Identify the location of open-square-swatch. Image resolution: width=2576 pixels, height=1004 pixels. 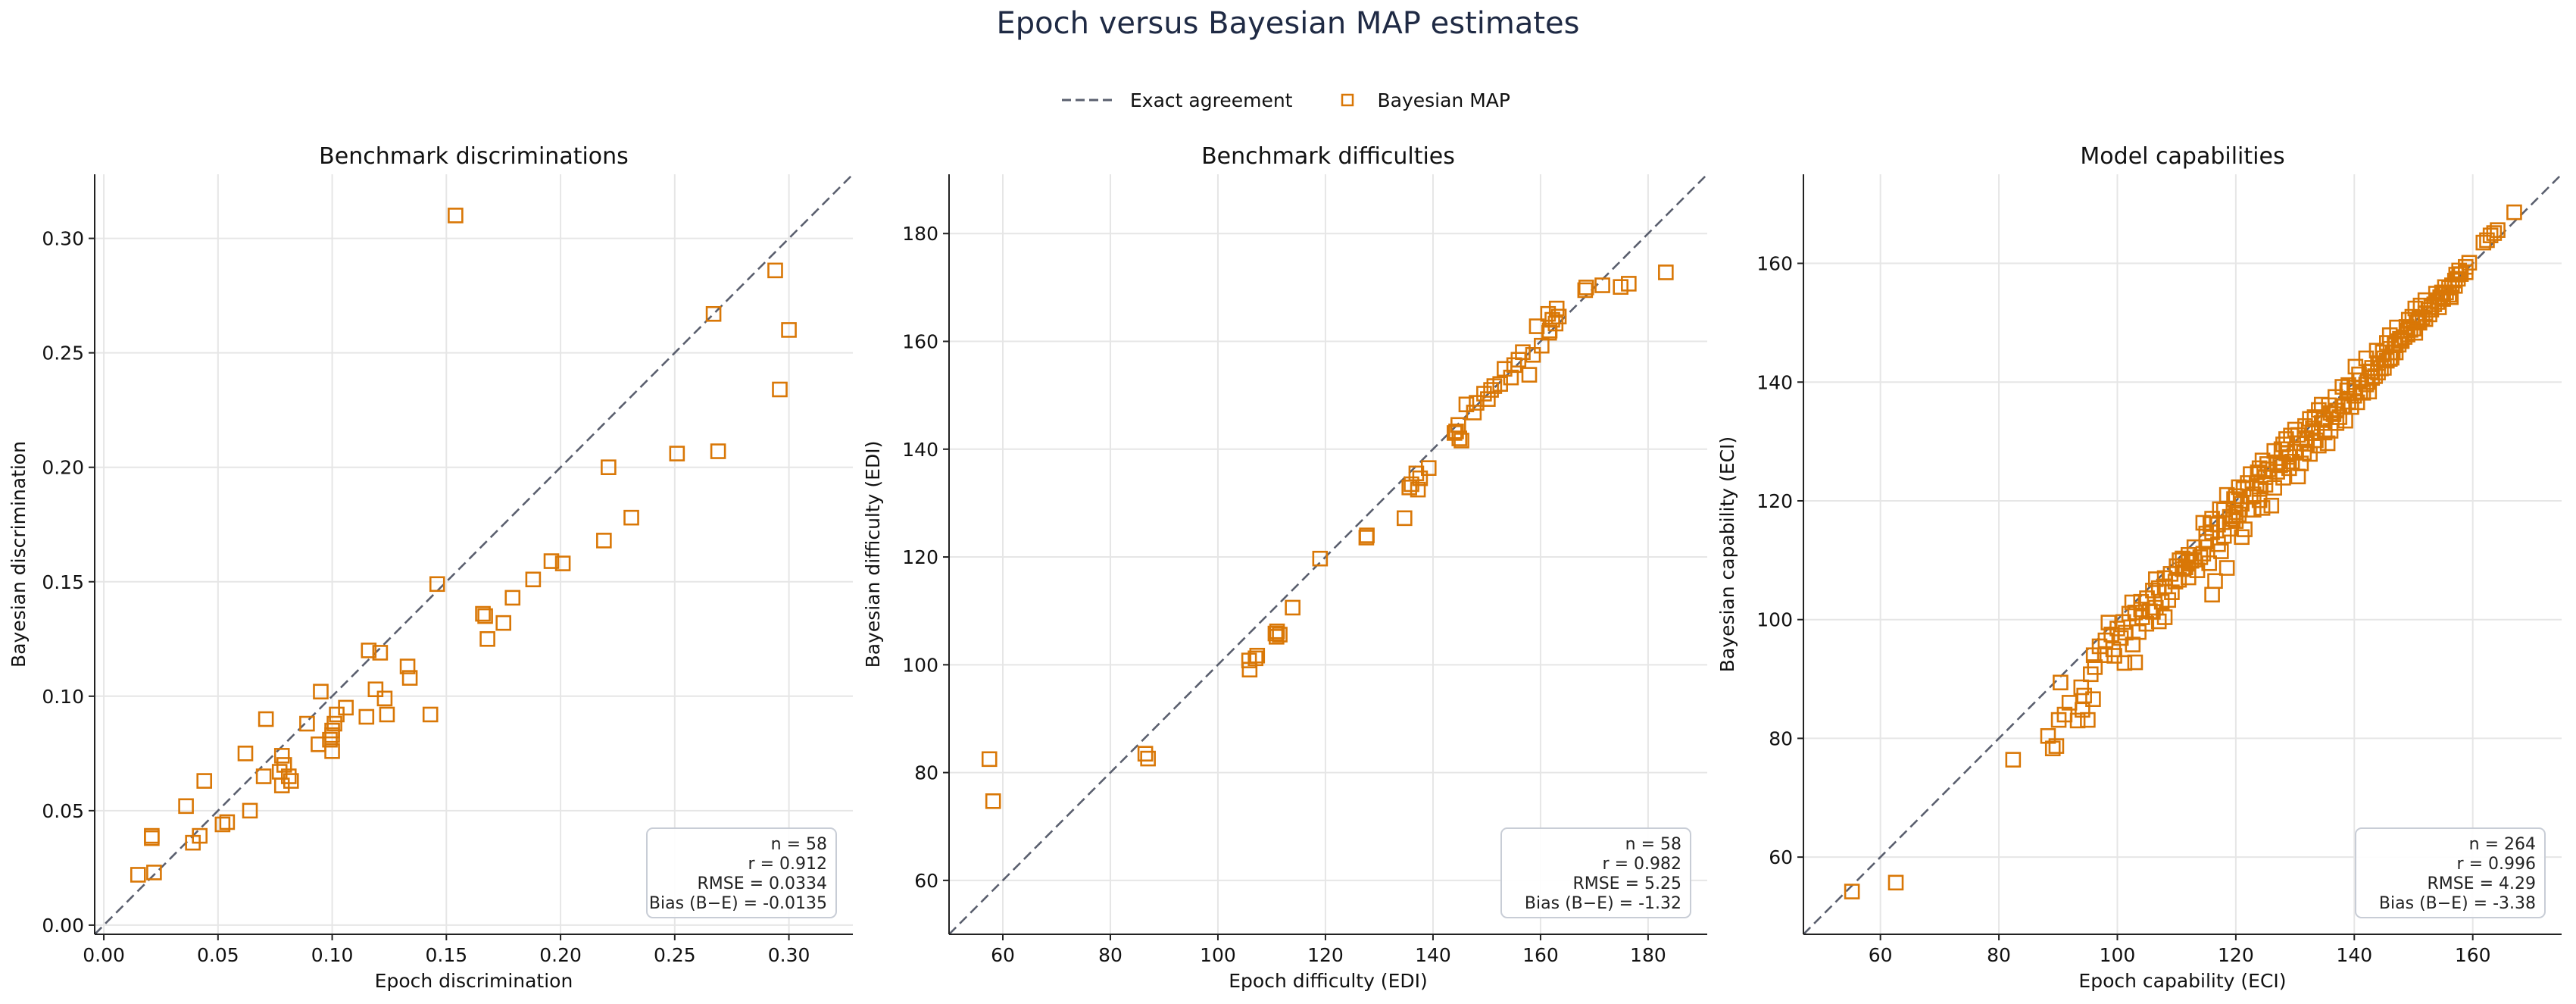
(1348, 100).